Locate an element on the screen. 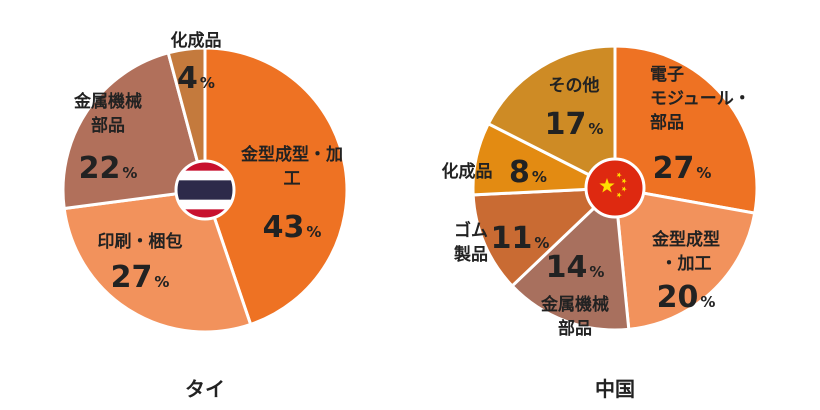 The width and height of the screenshot is (820, 410). slice-value: 22% is located at coordinates (108, 168).